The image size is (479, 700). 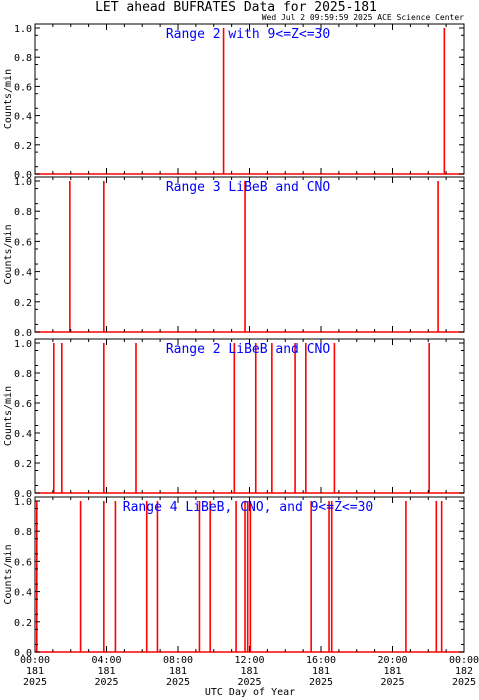 I want to click on x-tick-time-label: 20:00, so click(x=392, y=660).